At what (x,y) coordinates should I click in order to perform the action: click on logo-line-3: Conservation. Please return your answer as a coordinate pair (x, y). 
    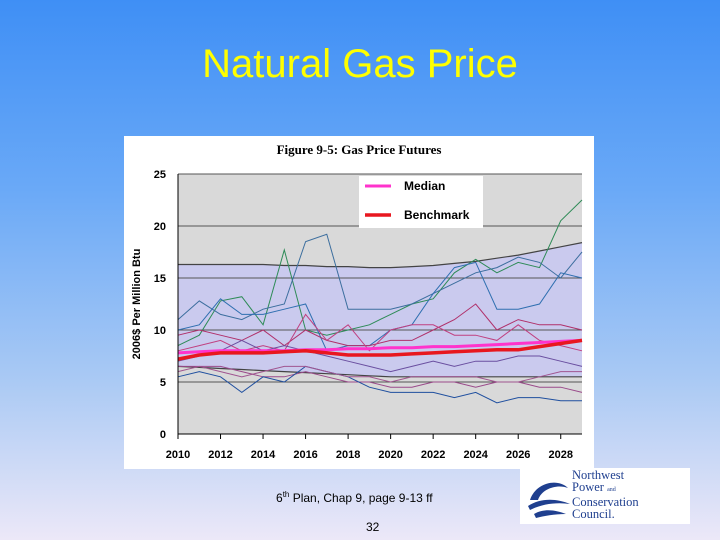
    Looking at the image, I should click on (605, 502).